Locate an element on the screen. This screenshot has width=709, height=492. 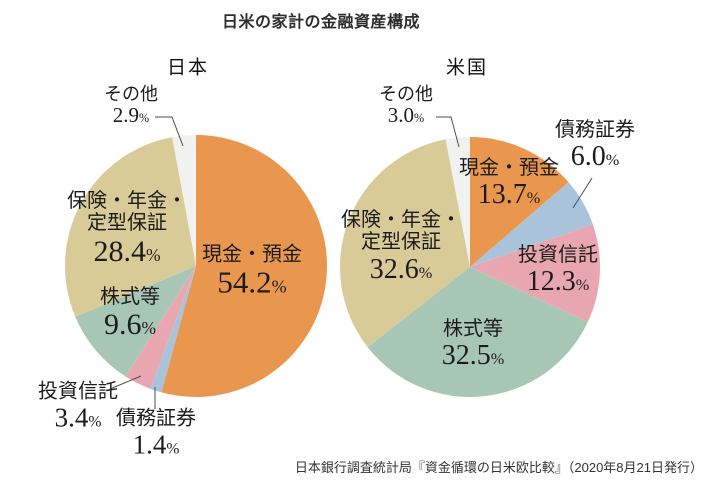
label-japan-insurance-pension: 保険・年金・ 定型保証 28.4% is located at coordinates (127, 229).